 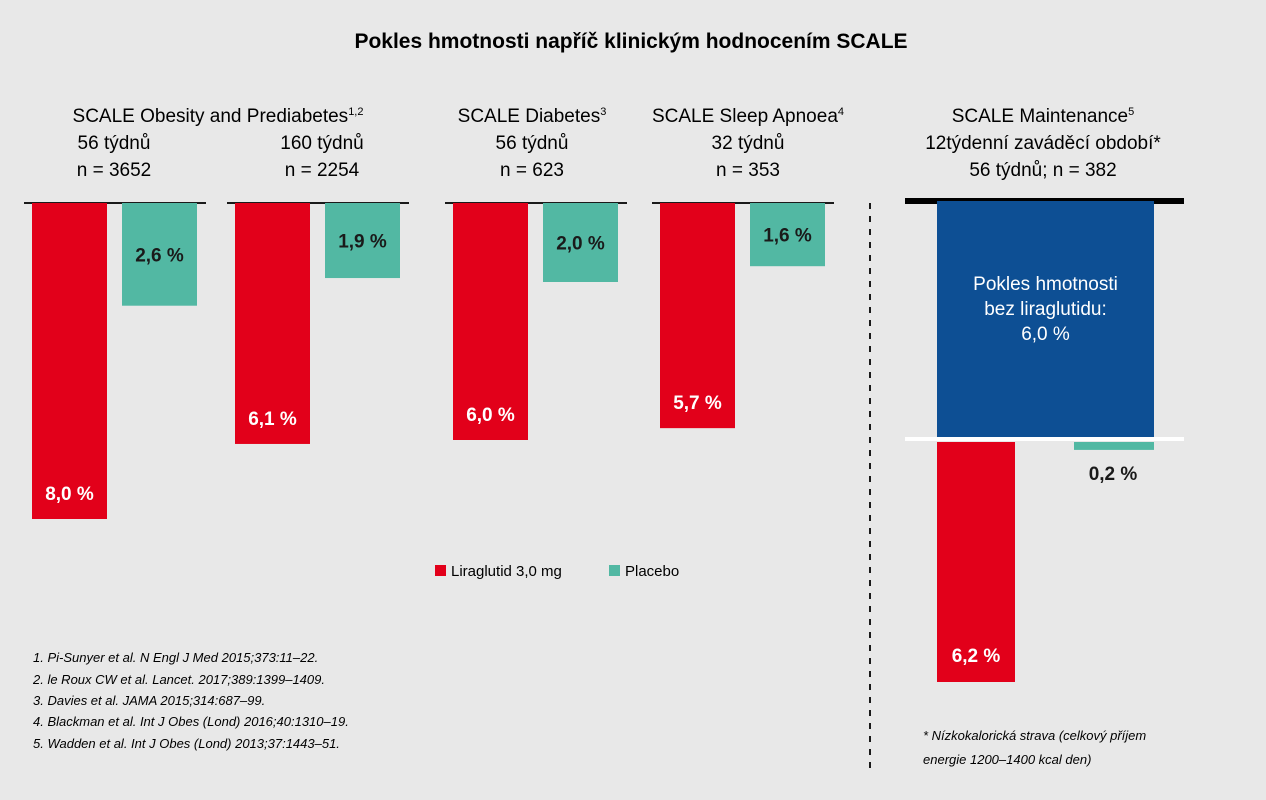 What do you see at coordinates (272, 419) in the screenshot?
I see `value-label-liraglutide-1: 6,1 %` at bounding box center [272, 419].